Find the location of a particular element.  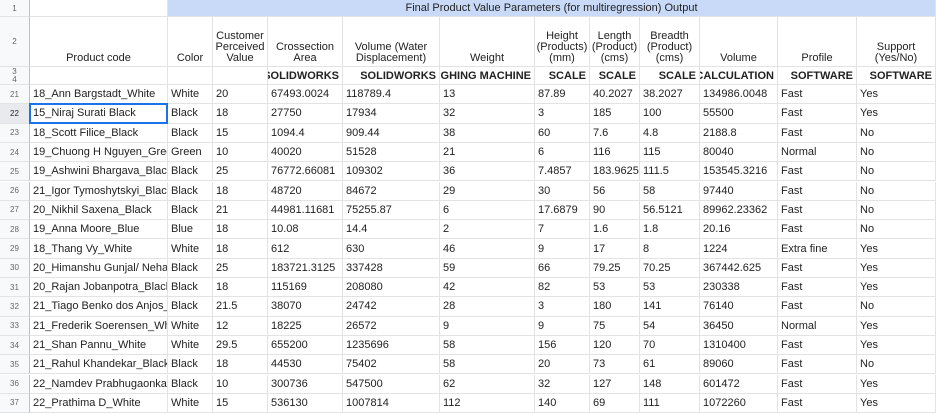

cell: 36 is located at coordinates (487, 172).